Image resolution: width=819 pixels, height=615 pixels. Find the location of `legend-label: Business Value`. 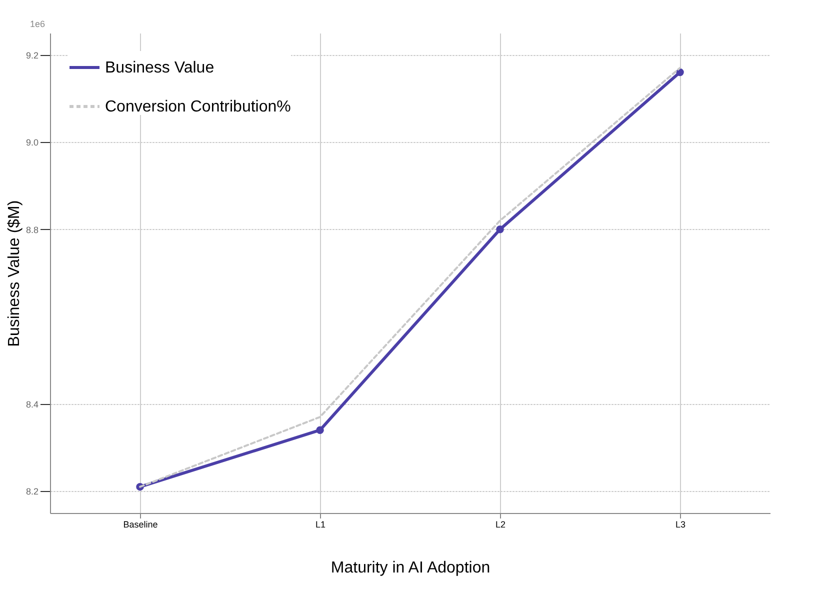

legend-label: Business Value is located at coordinates (159, 68).